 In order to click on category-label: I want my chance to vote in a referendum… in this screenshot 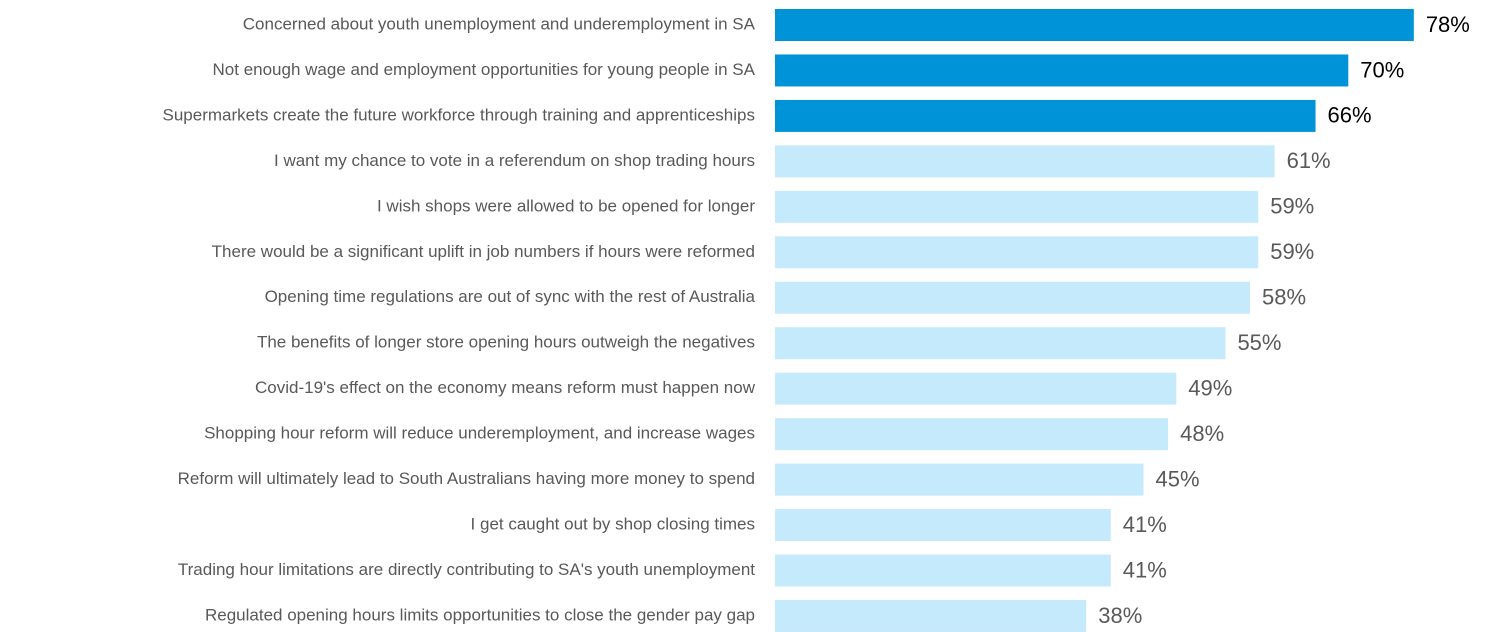, I will do `click(514, 160)`.